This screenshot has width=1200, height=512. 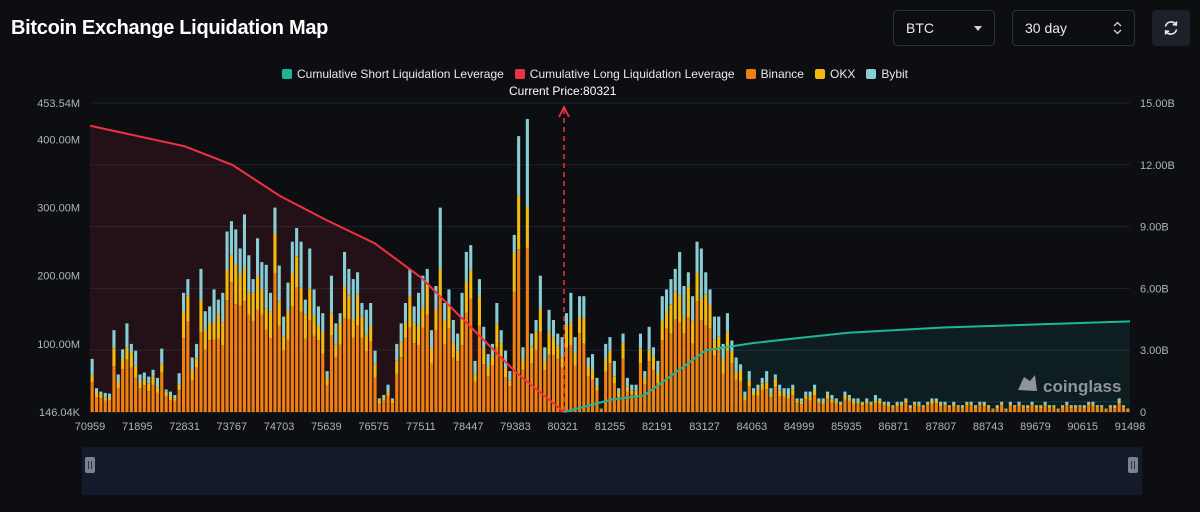 I want to click on range-select-value: 30 day, so click(x=1046, y=28).